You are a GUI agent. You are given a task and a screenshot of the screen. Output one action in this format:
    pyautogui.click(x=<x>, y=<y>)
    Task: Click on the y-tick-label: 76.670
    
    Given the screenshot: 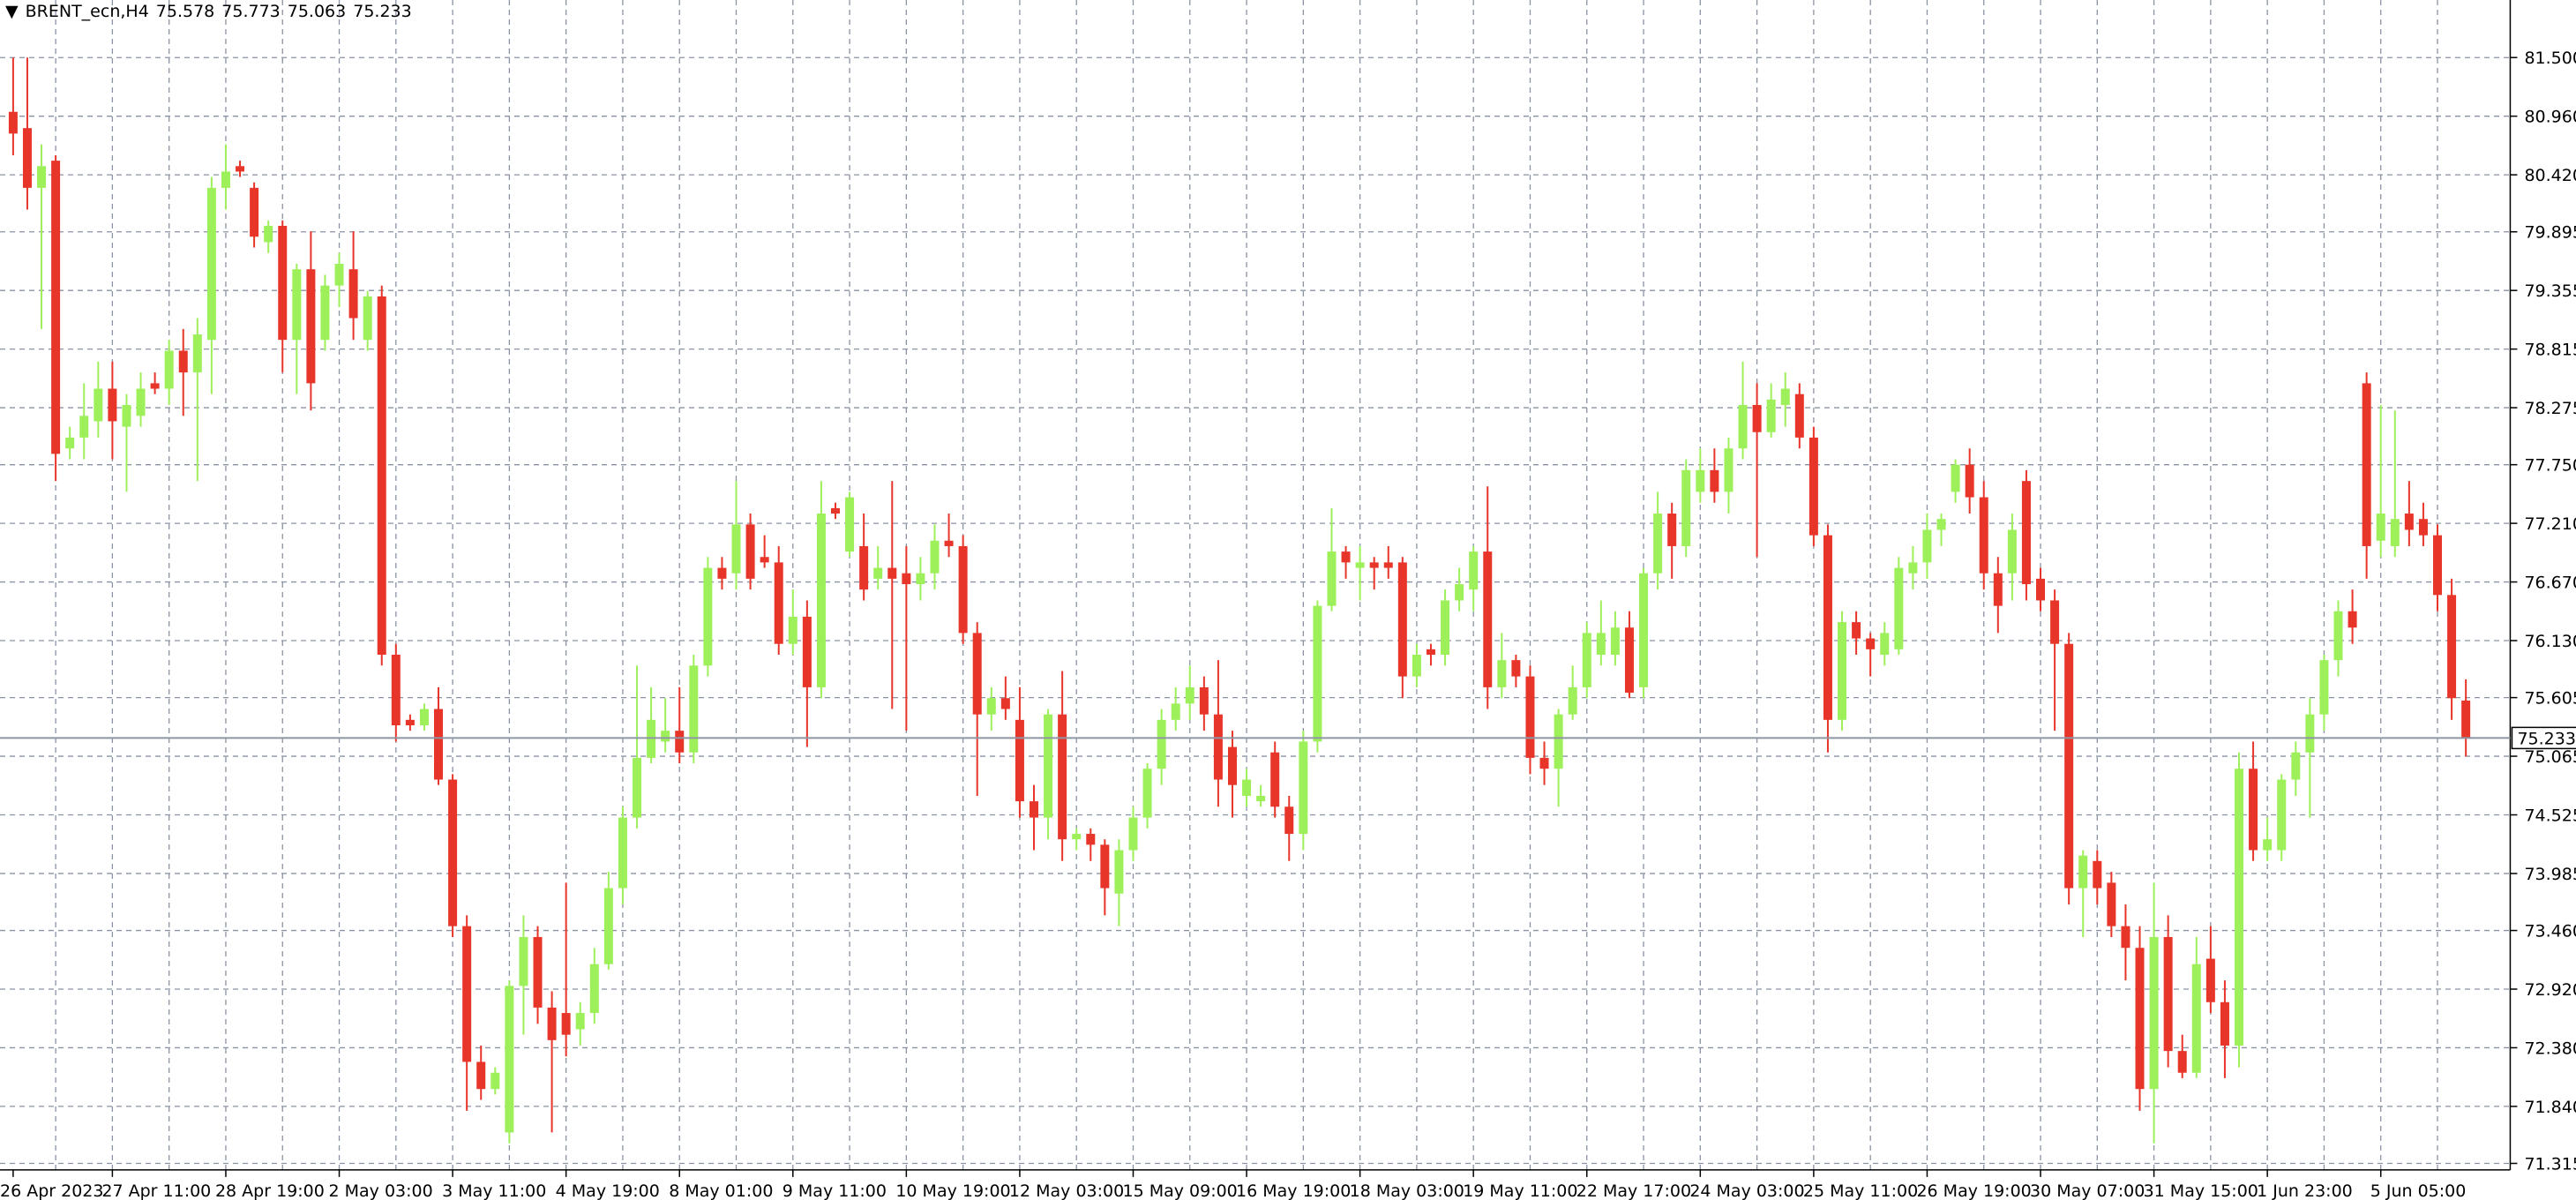 What is the action you would take?
    pyautogui.click(x=2550, y=583)
    